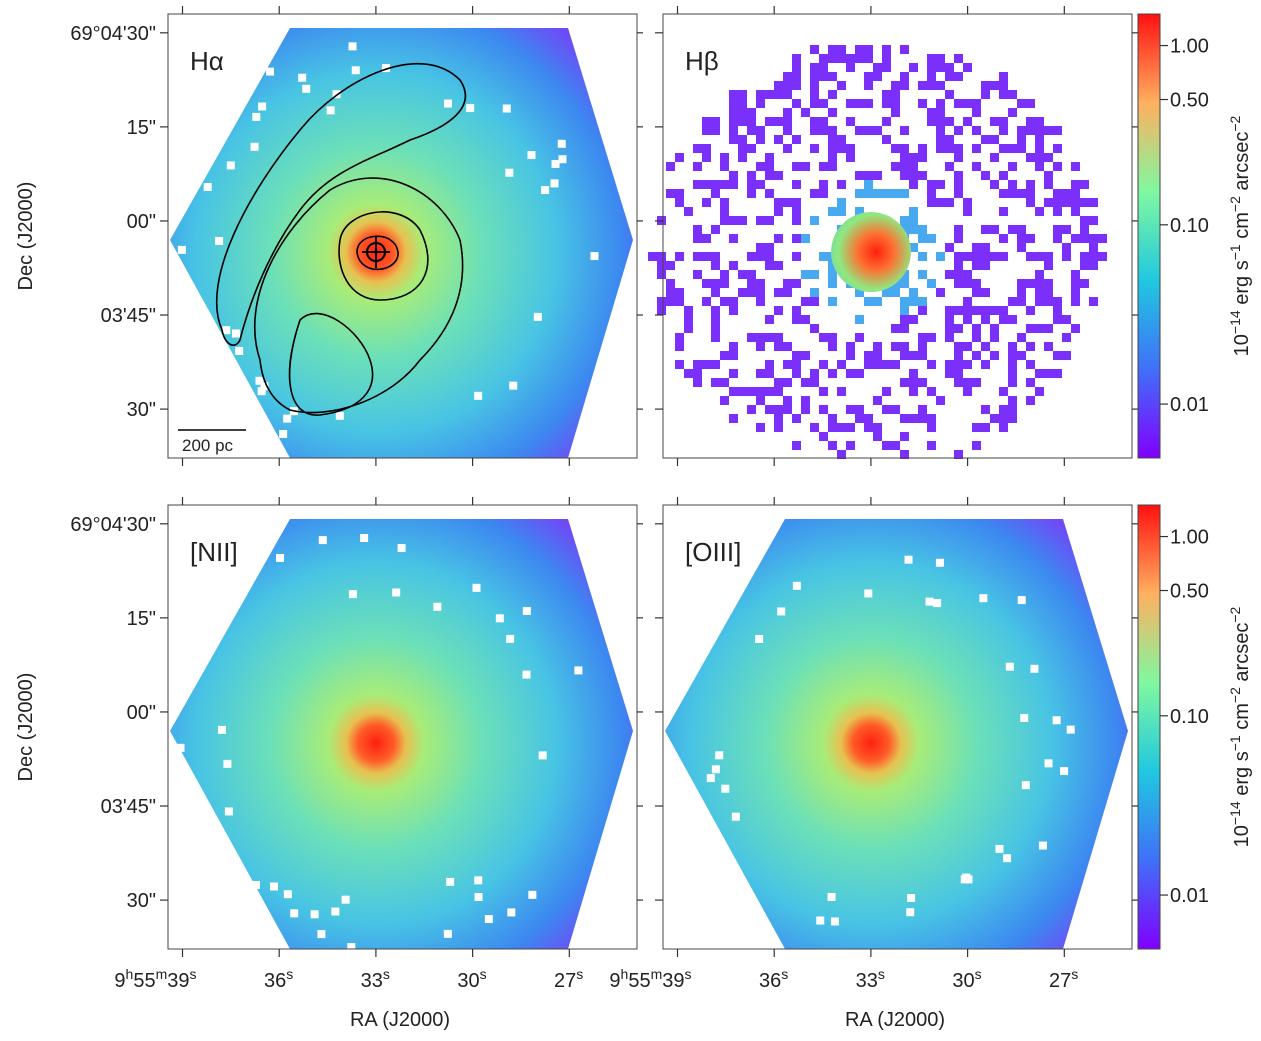  Describe the element at coordinates (275, 981) in the screenshot. I see `label-part: 36` at that location.